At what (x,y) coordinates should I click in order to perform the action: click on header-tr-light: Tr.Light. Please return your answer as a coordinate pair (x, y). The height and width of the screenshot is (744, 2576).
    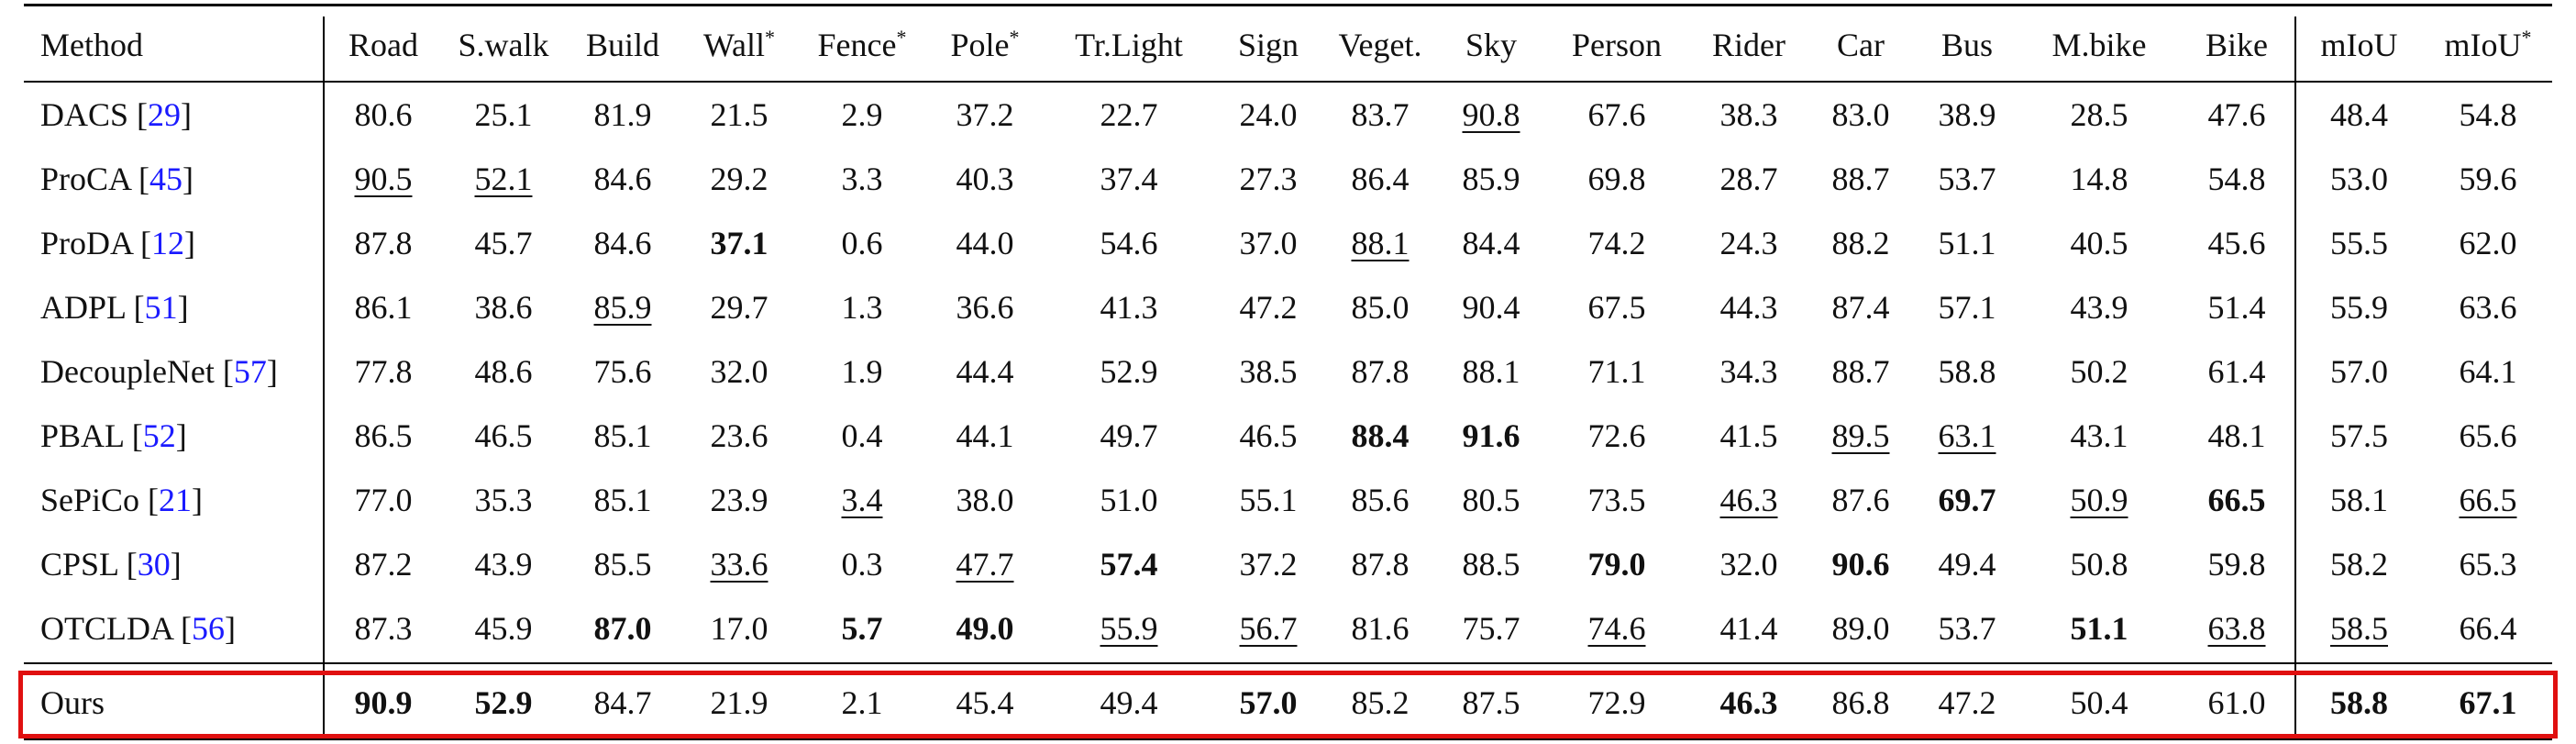
    Looking at the image, I should click on (1129, 45).